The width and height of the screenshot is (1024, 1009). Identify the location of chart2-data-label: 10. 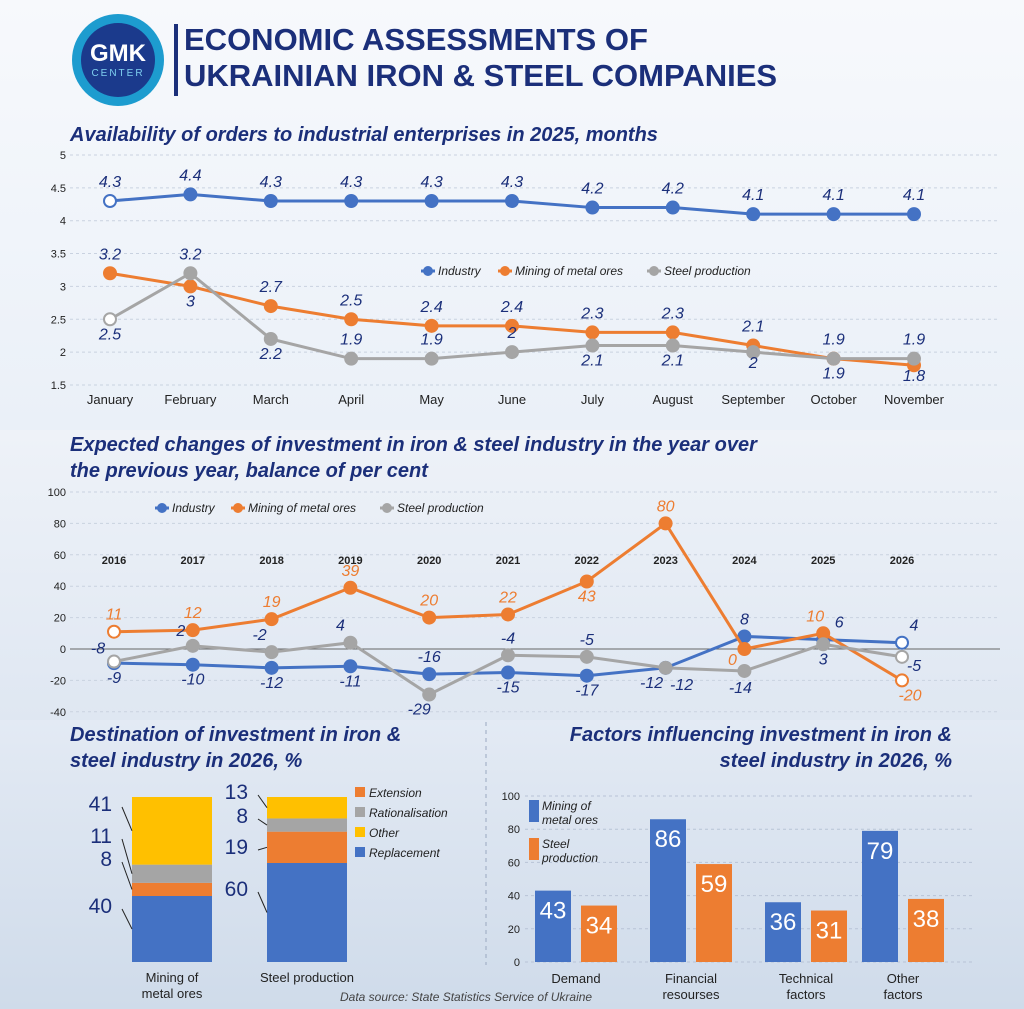
(815, 616).